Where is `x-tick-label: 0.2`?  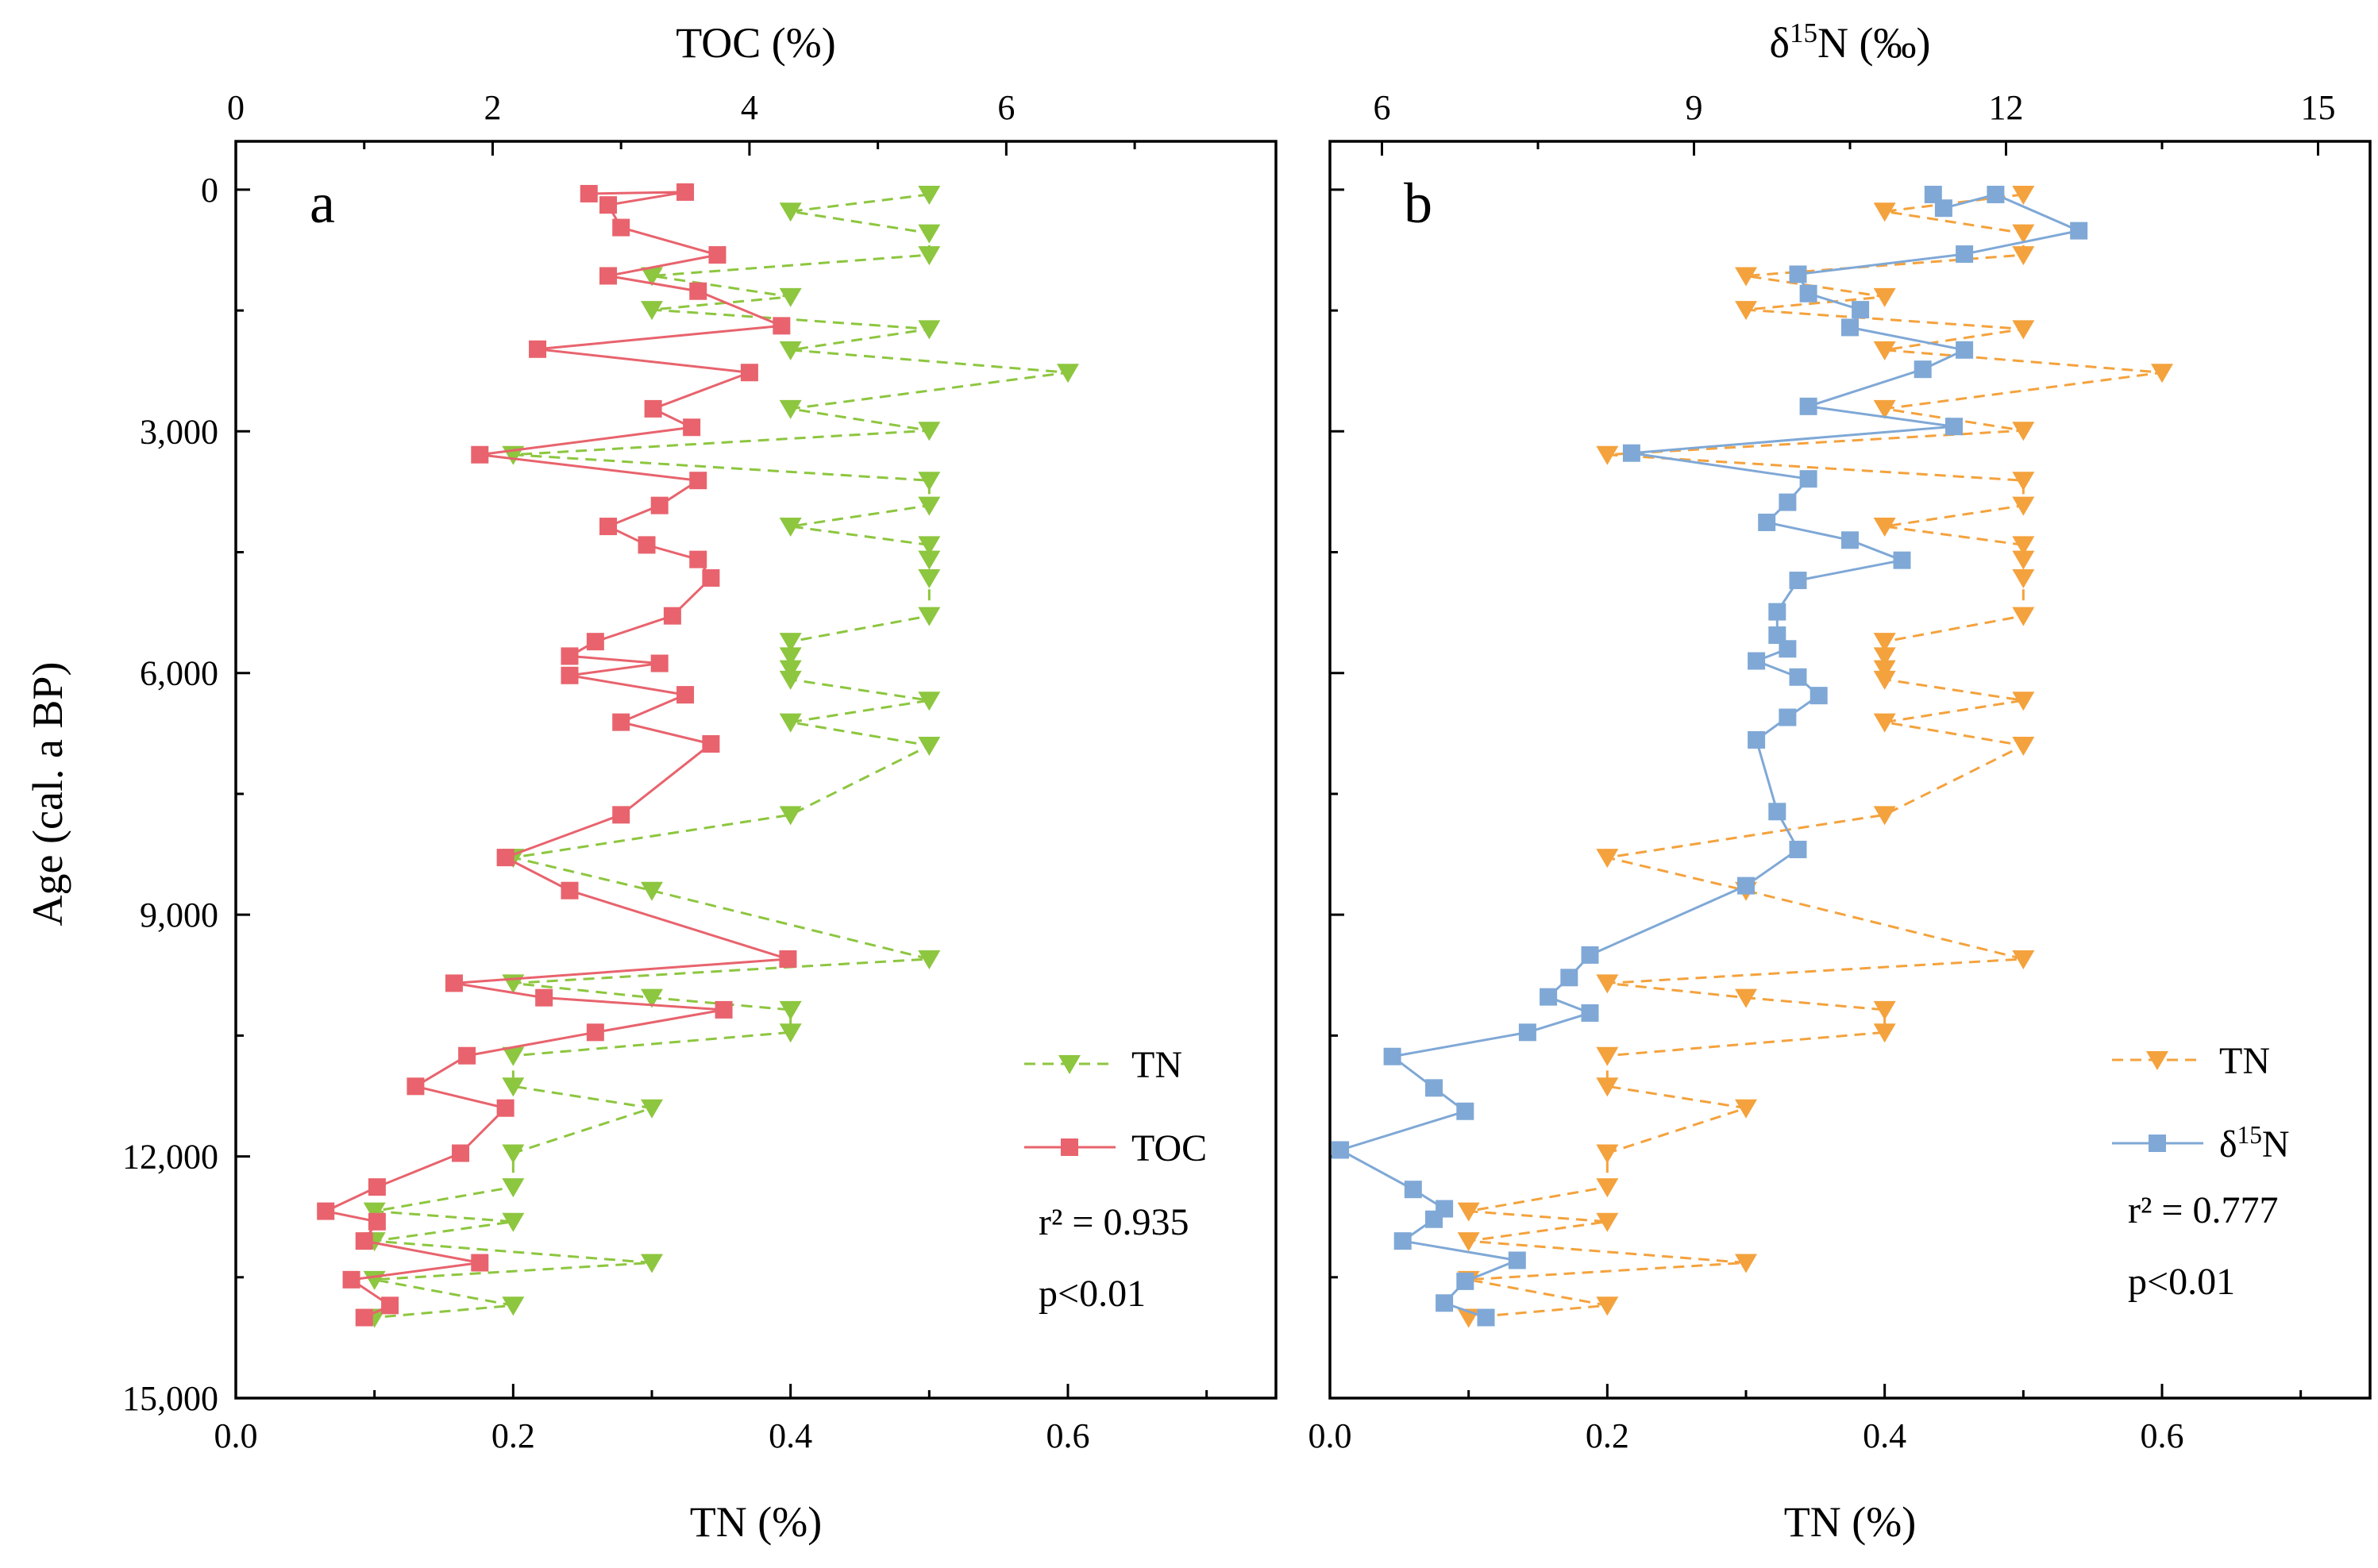 x-tick-label: 0.2 is located at coordinates (513, 1435).